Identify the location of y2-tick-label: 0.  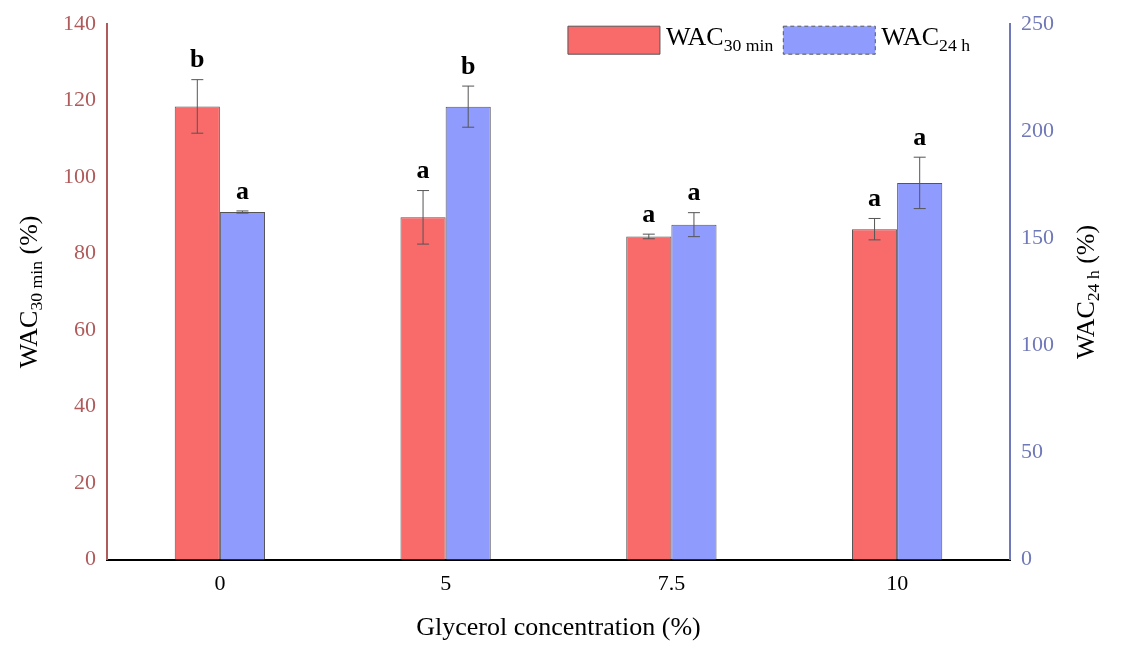
(1026, 558).